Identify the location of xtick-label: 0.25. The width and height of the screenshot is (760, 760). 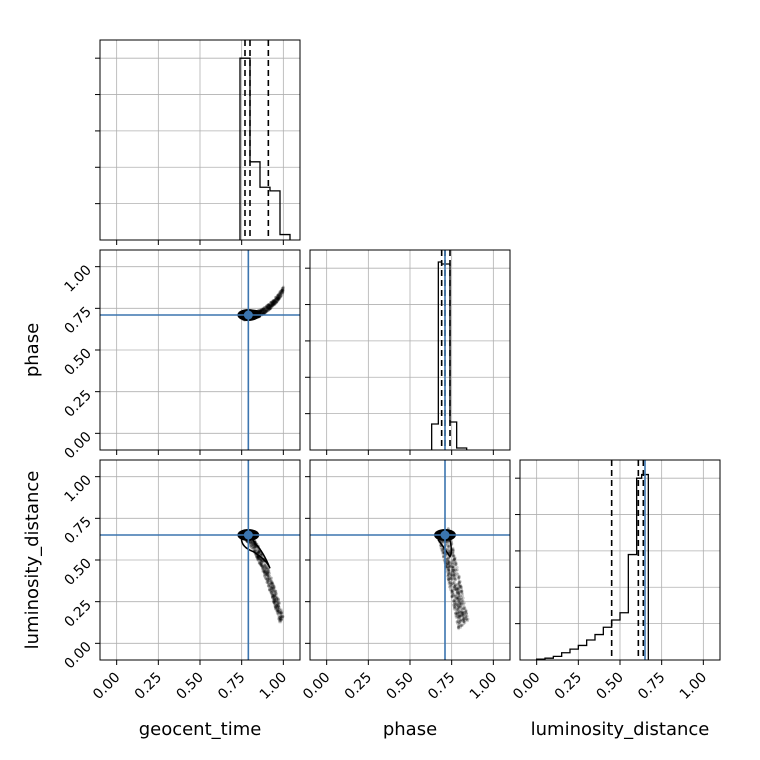
(358, 686).